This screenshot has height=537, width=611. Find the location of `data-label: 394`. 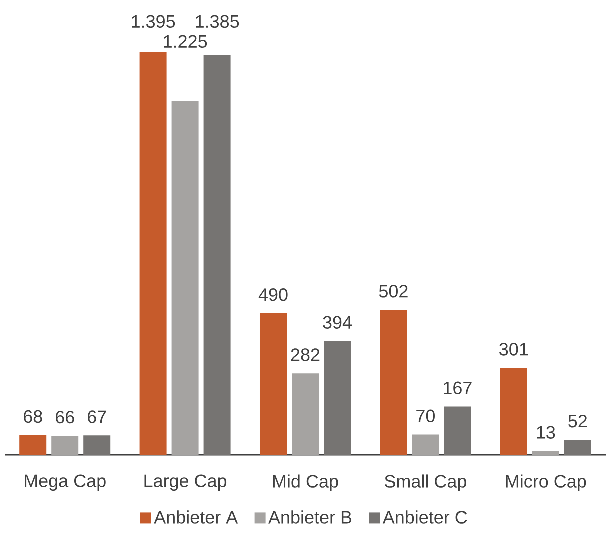

data-label: 394 is located at coordinates (337, 322).